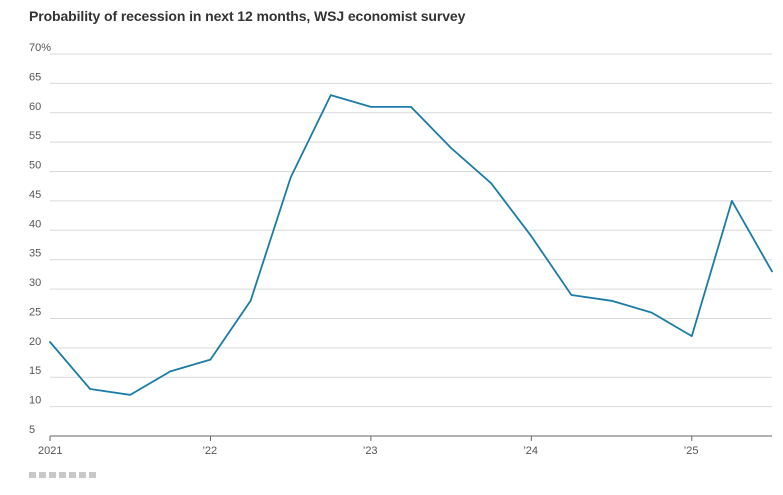 This screenshot has height=495, width=783. Describe the element at coordinates (35, 166) in the screenshot. I see `y-tick-label: 50` at that location.